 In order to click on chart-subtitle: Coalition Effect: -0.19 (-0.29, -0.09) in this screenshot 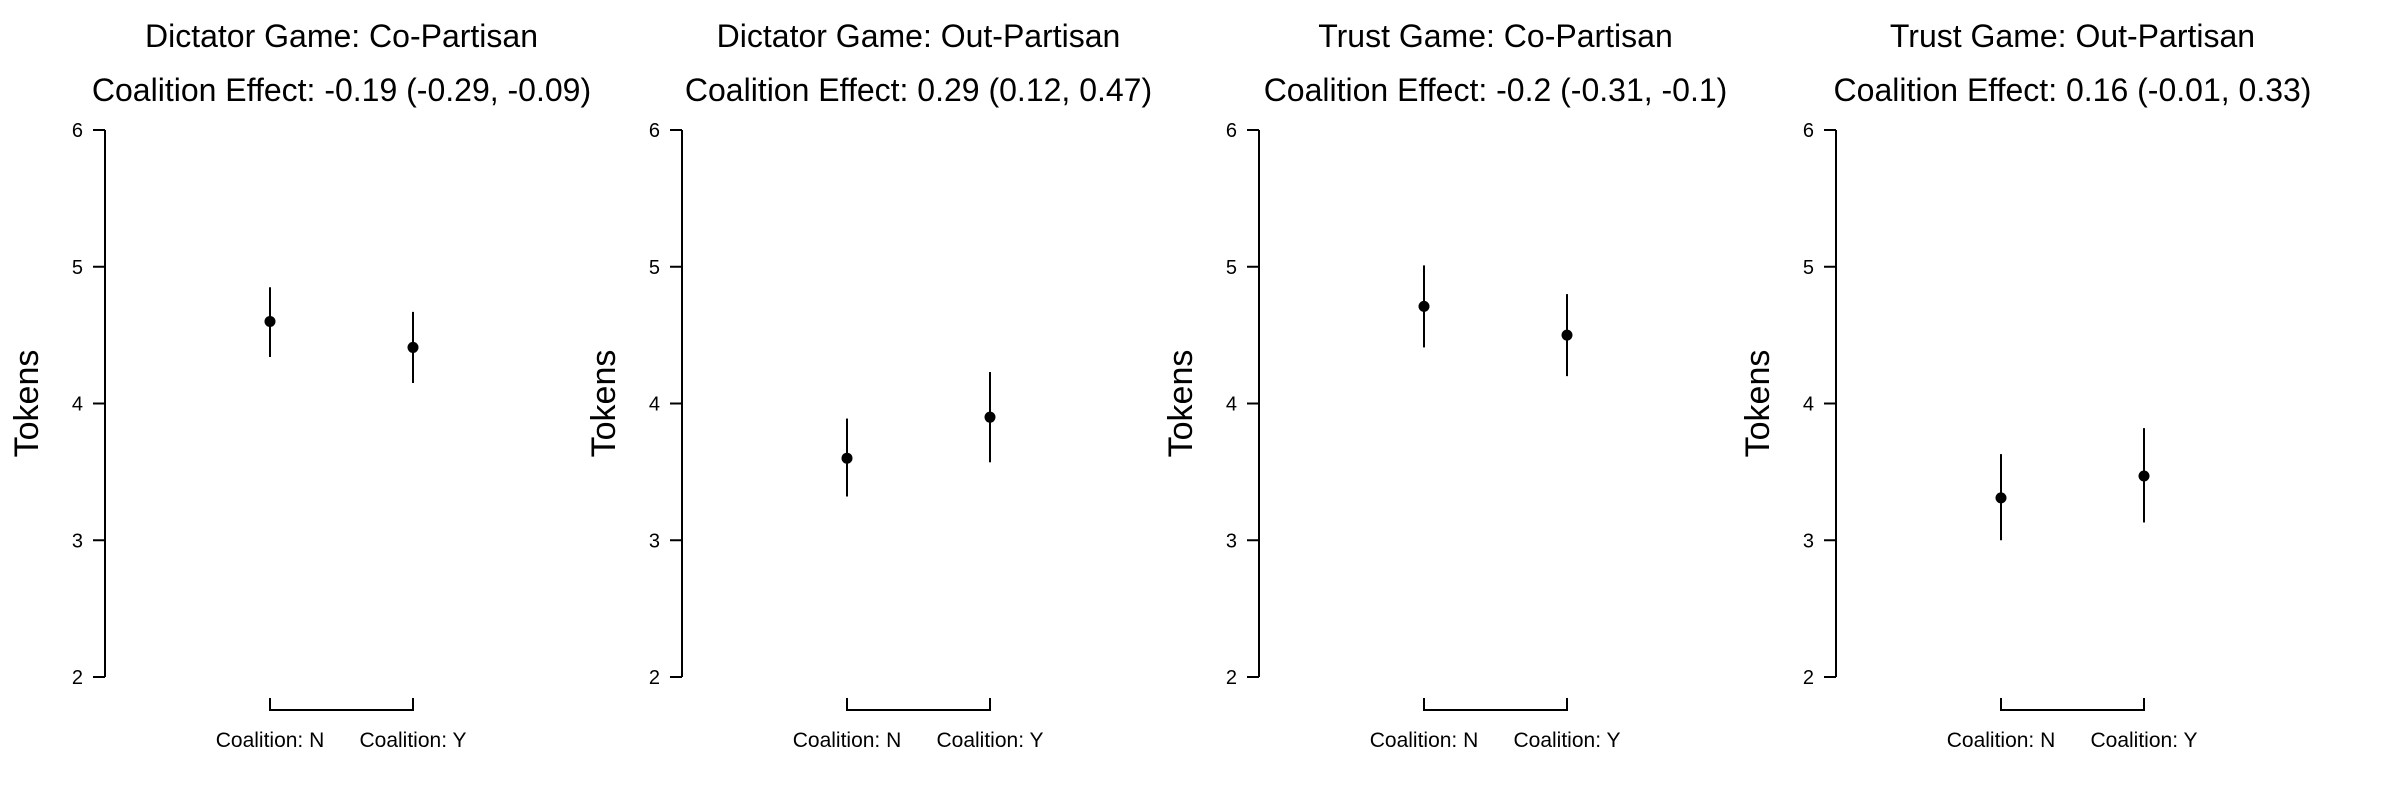, I will do `click(341, 90)`.